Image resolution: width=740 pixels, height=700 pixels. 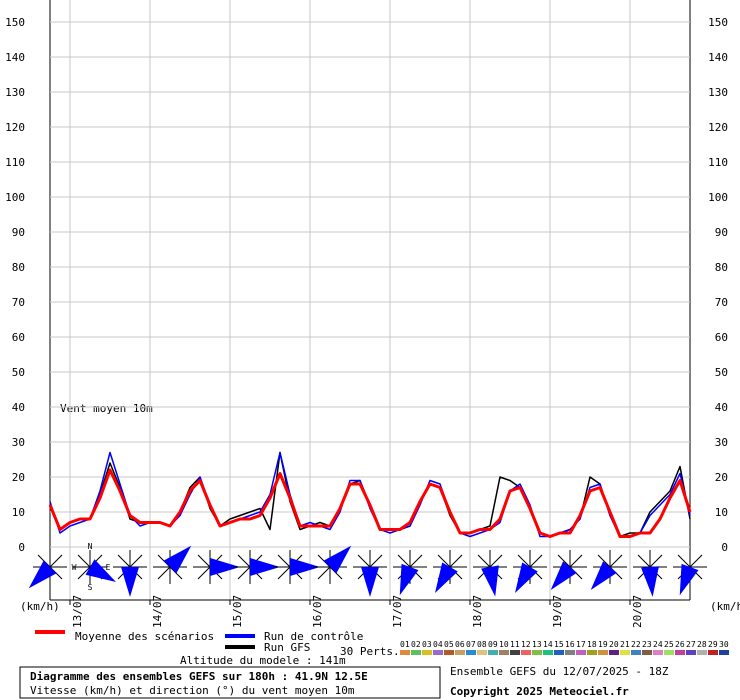 I want to click on pert-label: 22, so click(x=636, y=644).